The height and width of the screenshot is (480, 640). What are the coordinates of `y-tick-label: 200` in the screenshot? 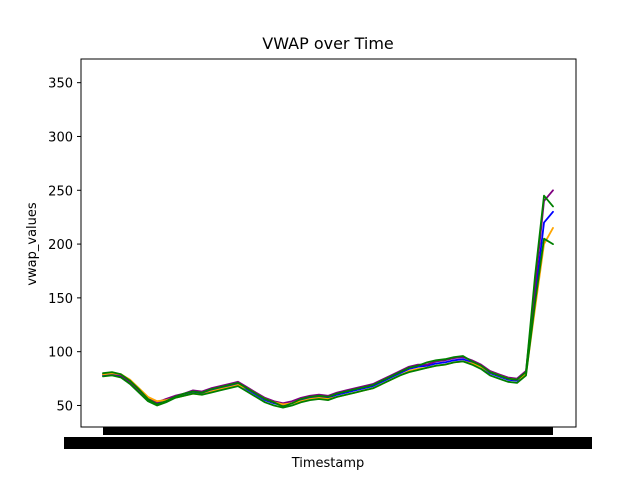 It's located at (60, 245).